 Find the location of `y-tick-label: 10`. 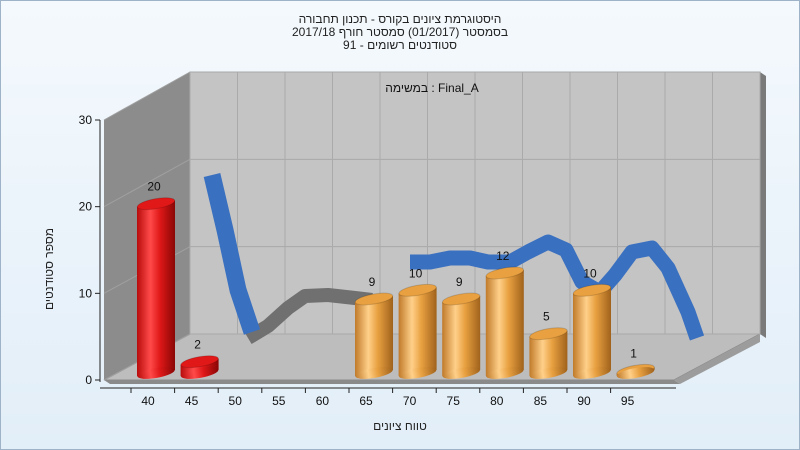

y-tick-label: 10 is located at coordinates (86, 293).